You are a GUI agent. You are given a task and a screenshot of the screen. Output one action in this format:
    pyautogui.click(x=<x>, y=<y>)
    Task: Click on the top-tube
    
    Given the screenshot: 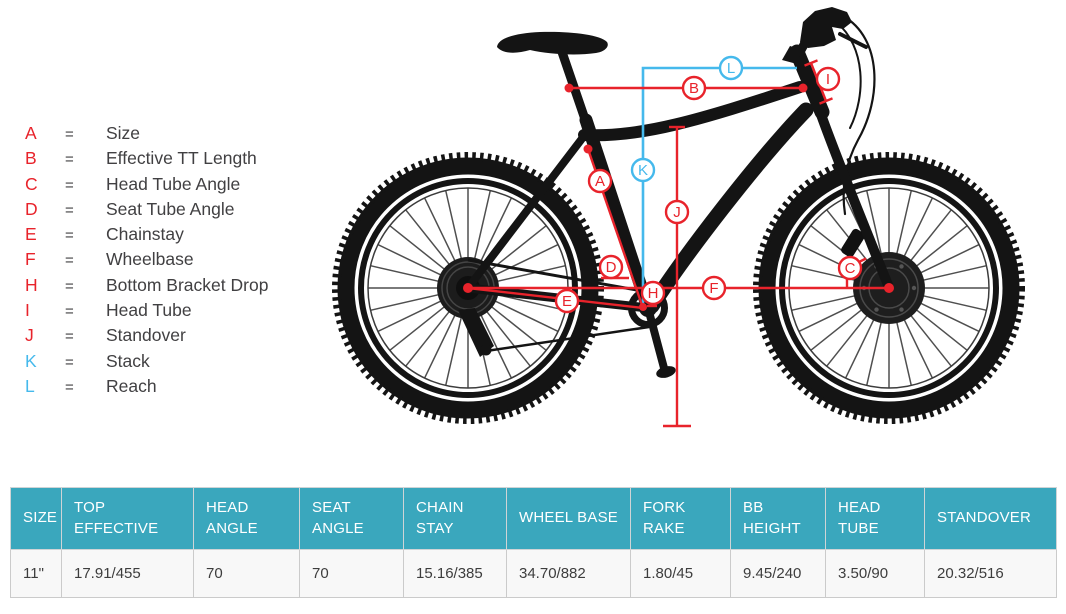 What is the action you would take?
    pyautogui.click(x=692, y=111)
    